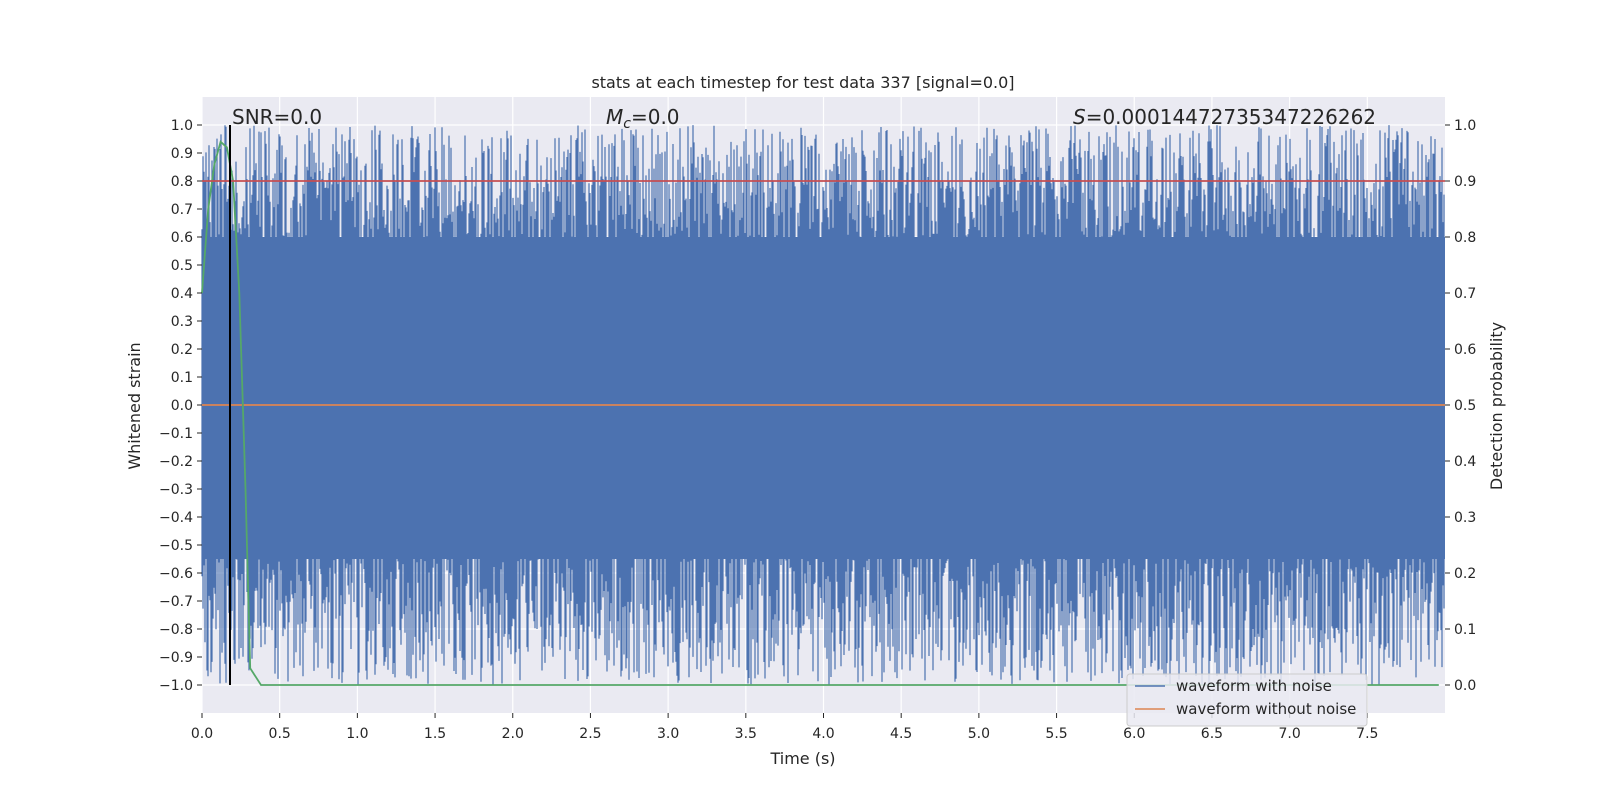  I want to click on mc-symbol: M, so click(614, 117).